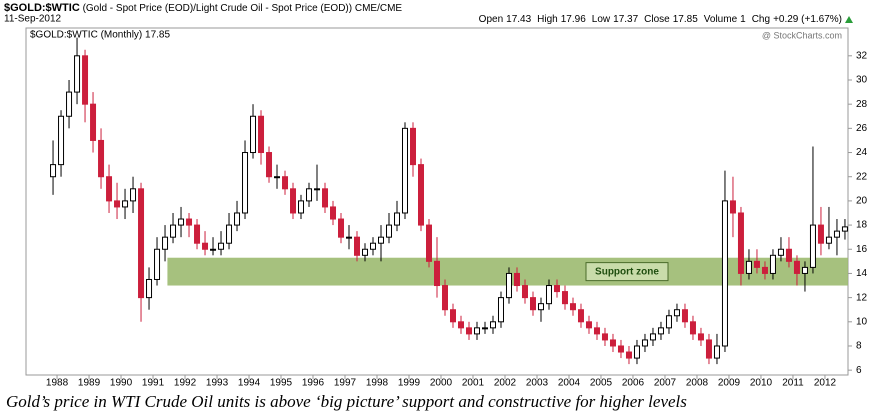 This screenshot has width=872, height=415. What do you see at coordinates (89, 383) in the screenshot?
I see `x-tick-label: 1989` at bounding box center [89, 383].